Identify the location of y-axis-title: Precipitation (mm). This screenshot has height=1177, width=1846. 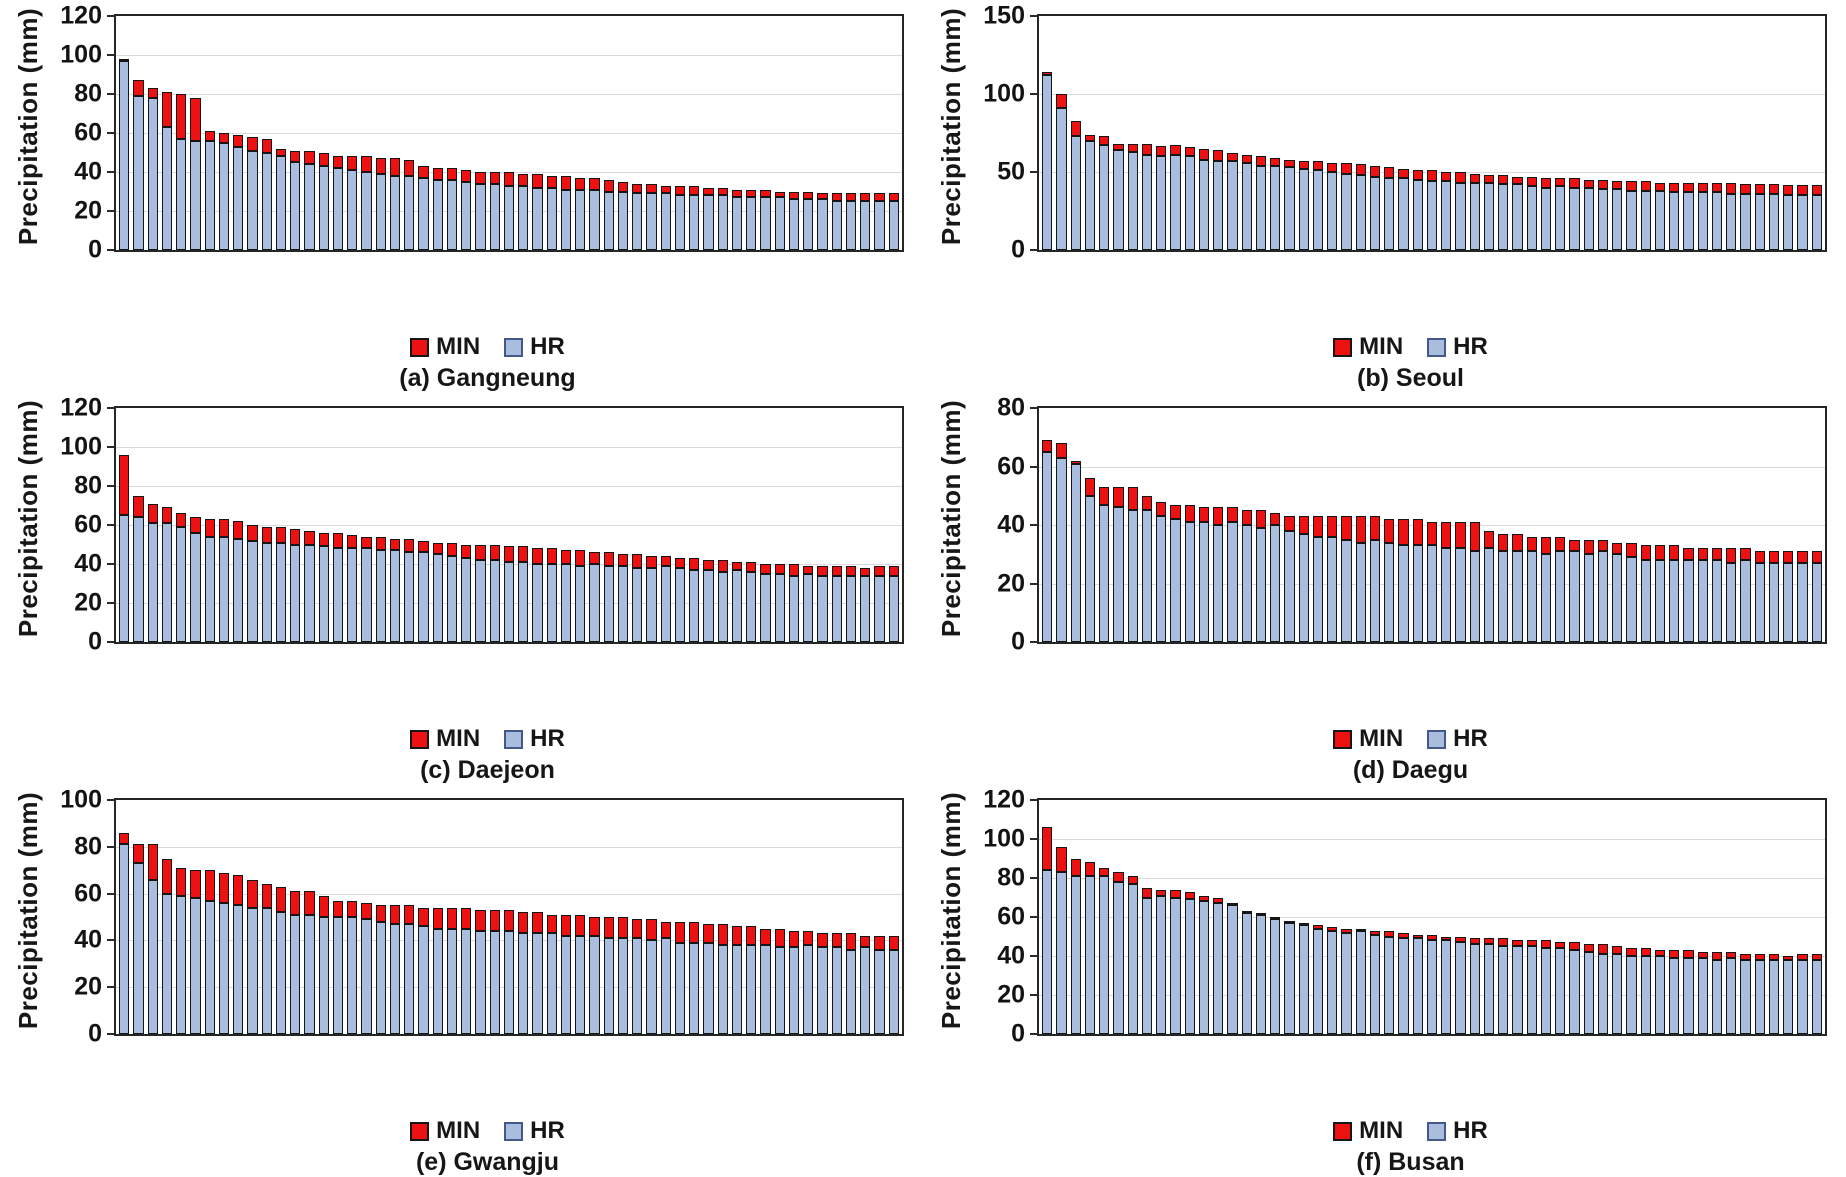
(951, 126).